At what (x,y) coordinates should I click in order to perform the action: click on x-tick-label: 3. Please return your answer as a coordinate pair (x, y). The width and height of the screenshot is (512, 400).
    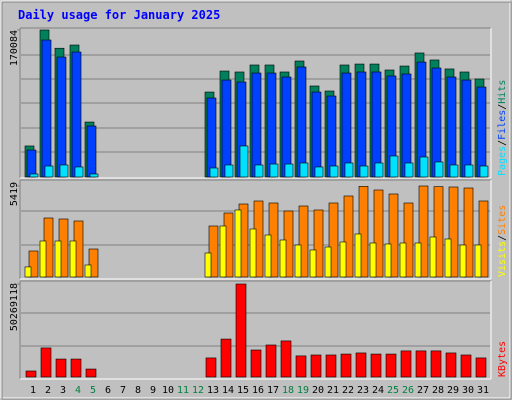
    Looking at the image, I should click on (63, 390).